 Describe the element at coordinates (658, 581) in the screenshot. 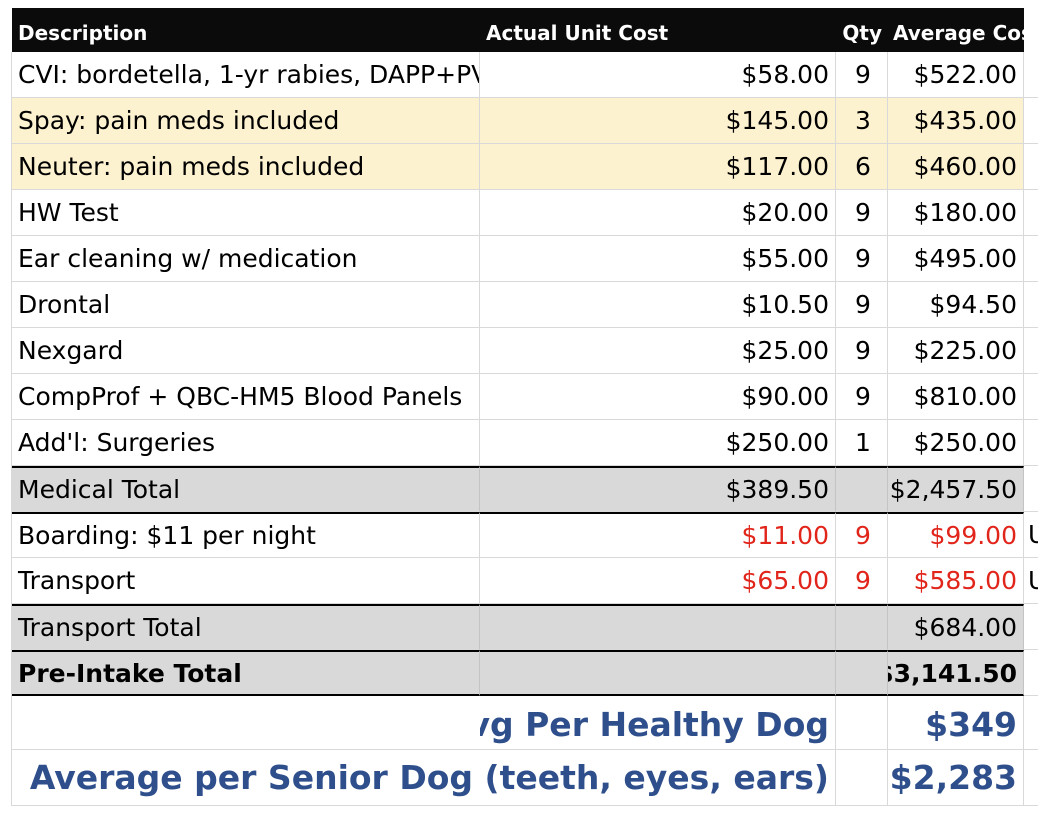

I see `row-unit-cost: $65.00` at that location.